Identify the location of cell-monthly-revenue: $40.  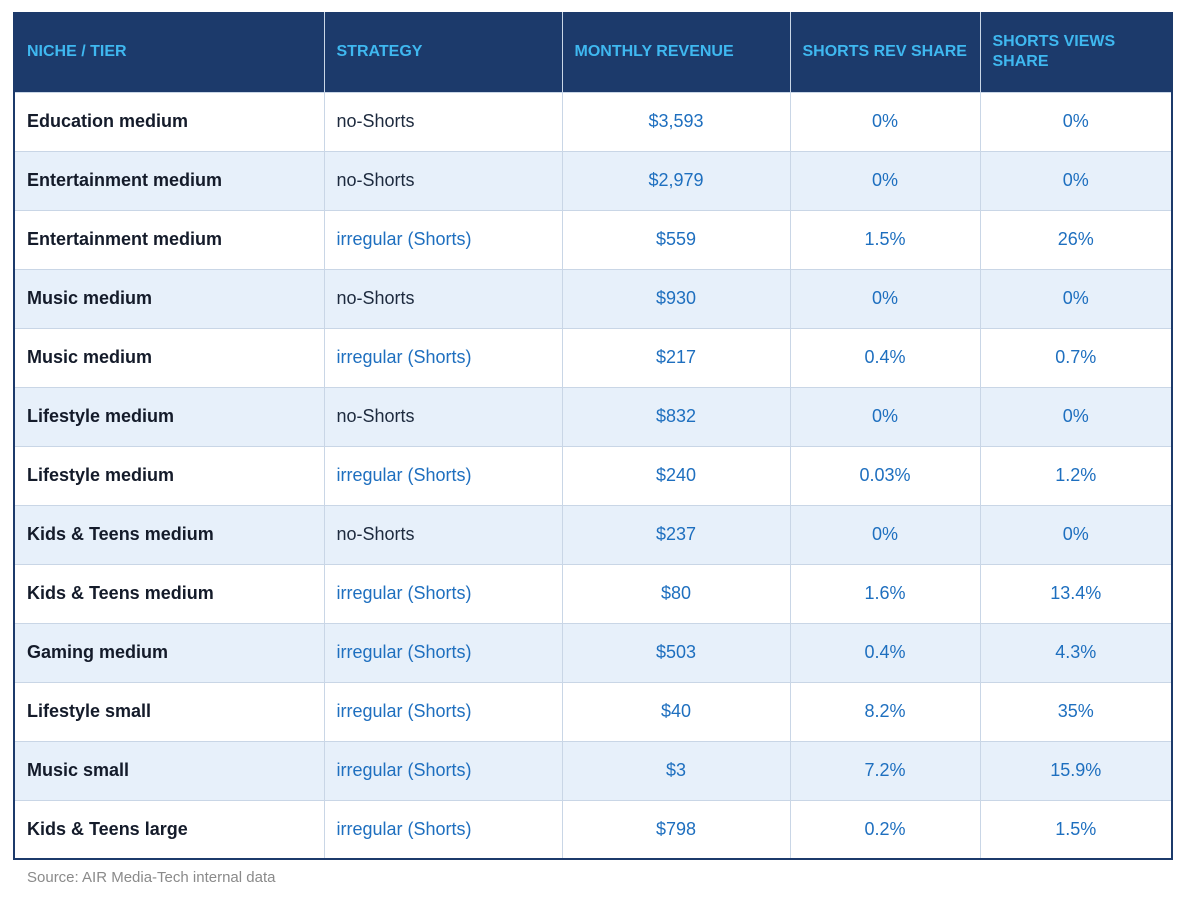
(675, 711).